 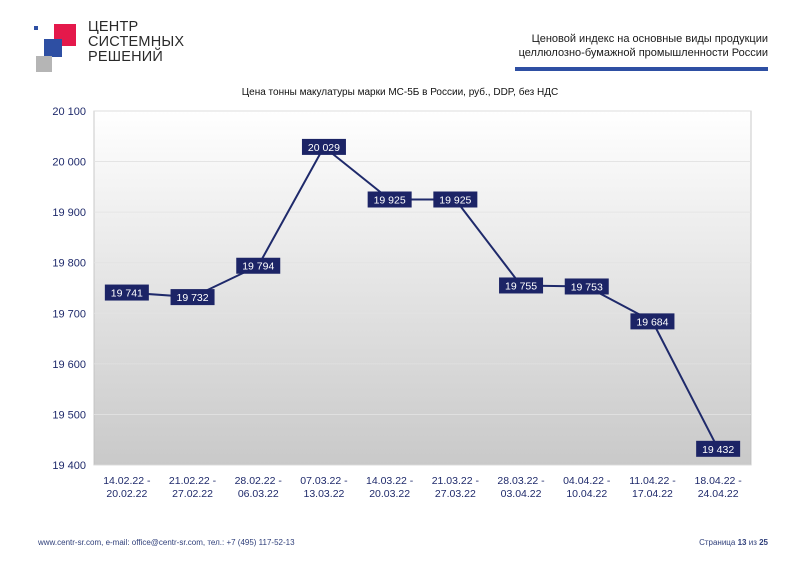 I want to click on data-label-text: 19 753, so click(x=587, y=287).